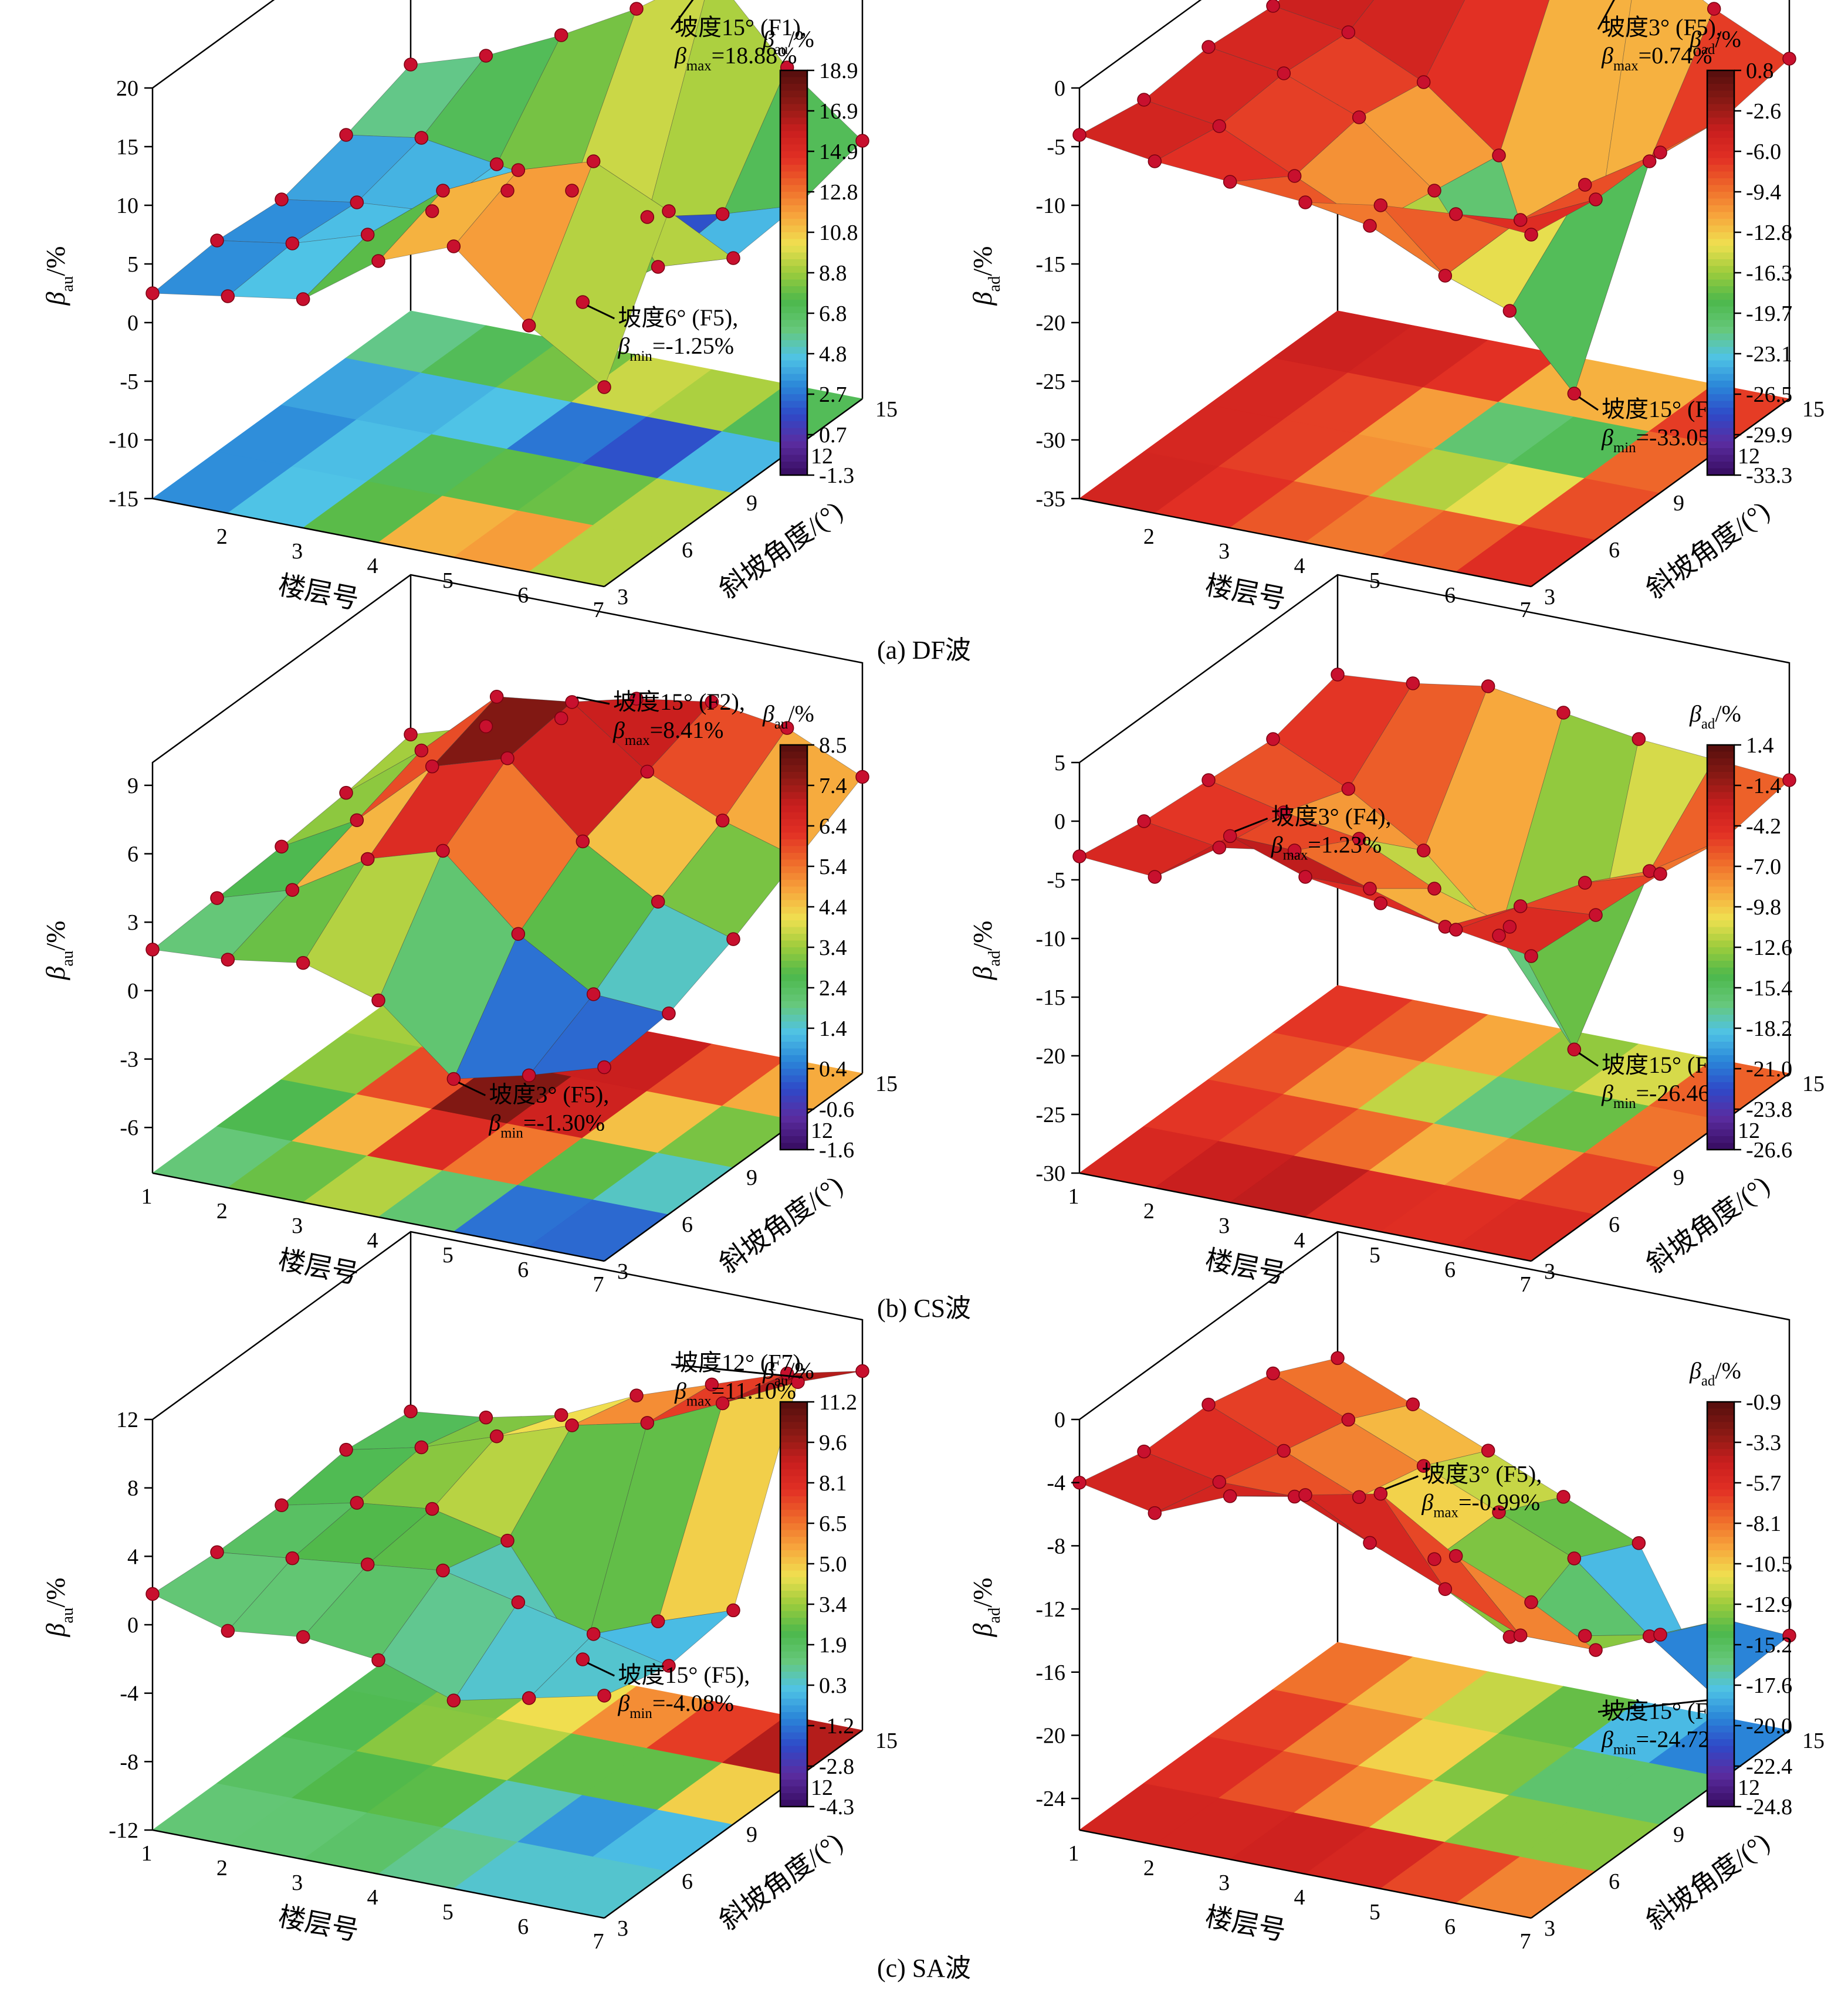 The image size is (1848, 1989). Describe the element at coordinates (1760, 71) in the screenshot. I see `colorbar-tick-label: 0.8` at that location.